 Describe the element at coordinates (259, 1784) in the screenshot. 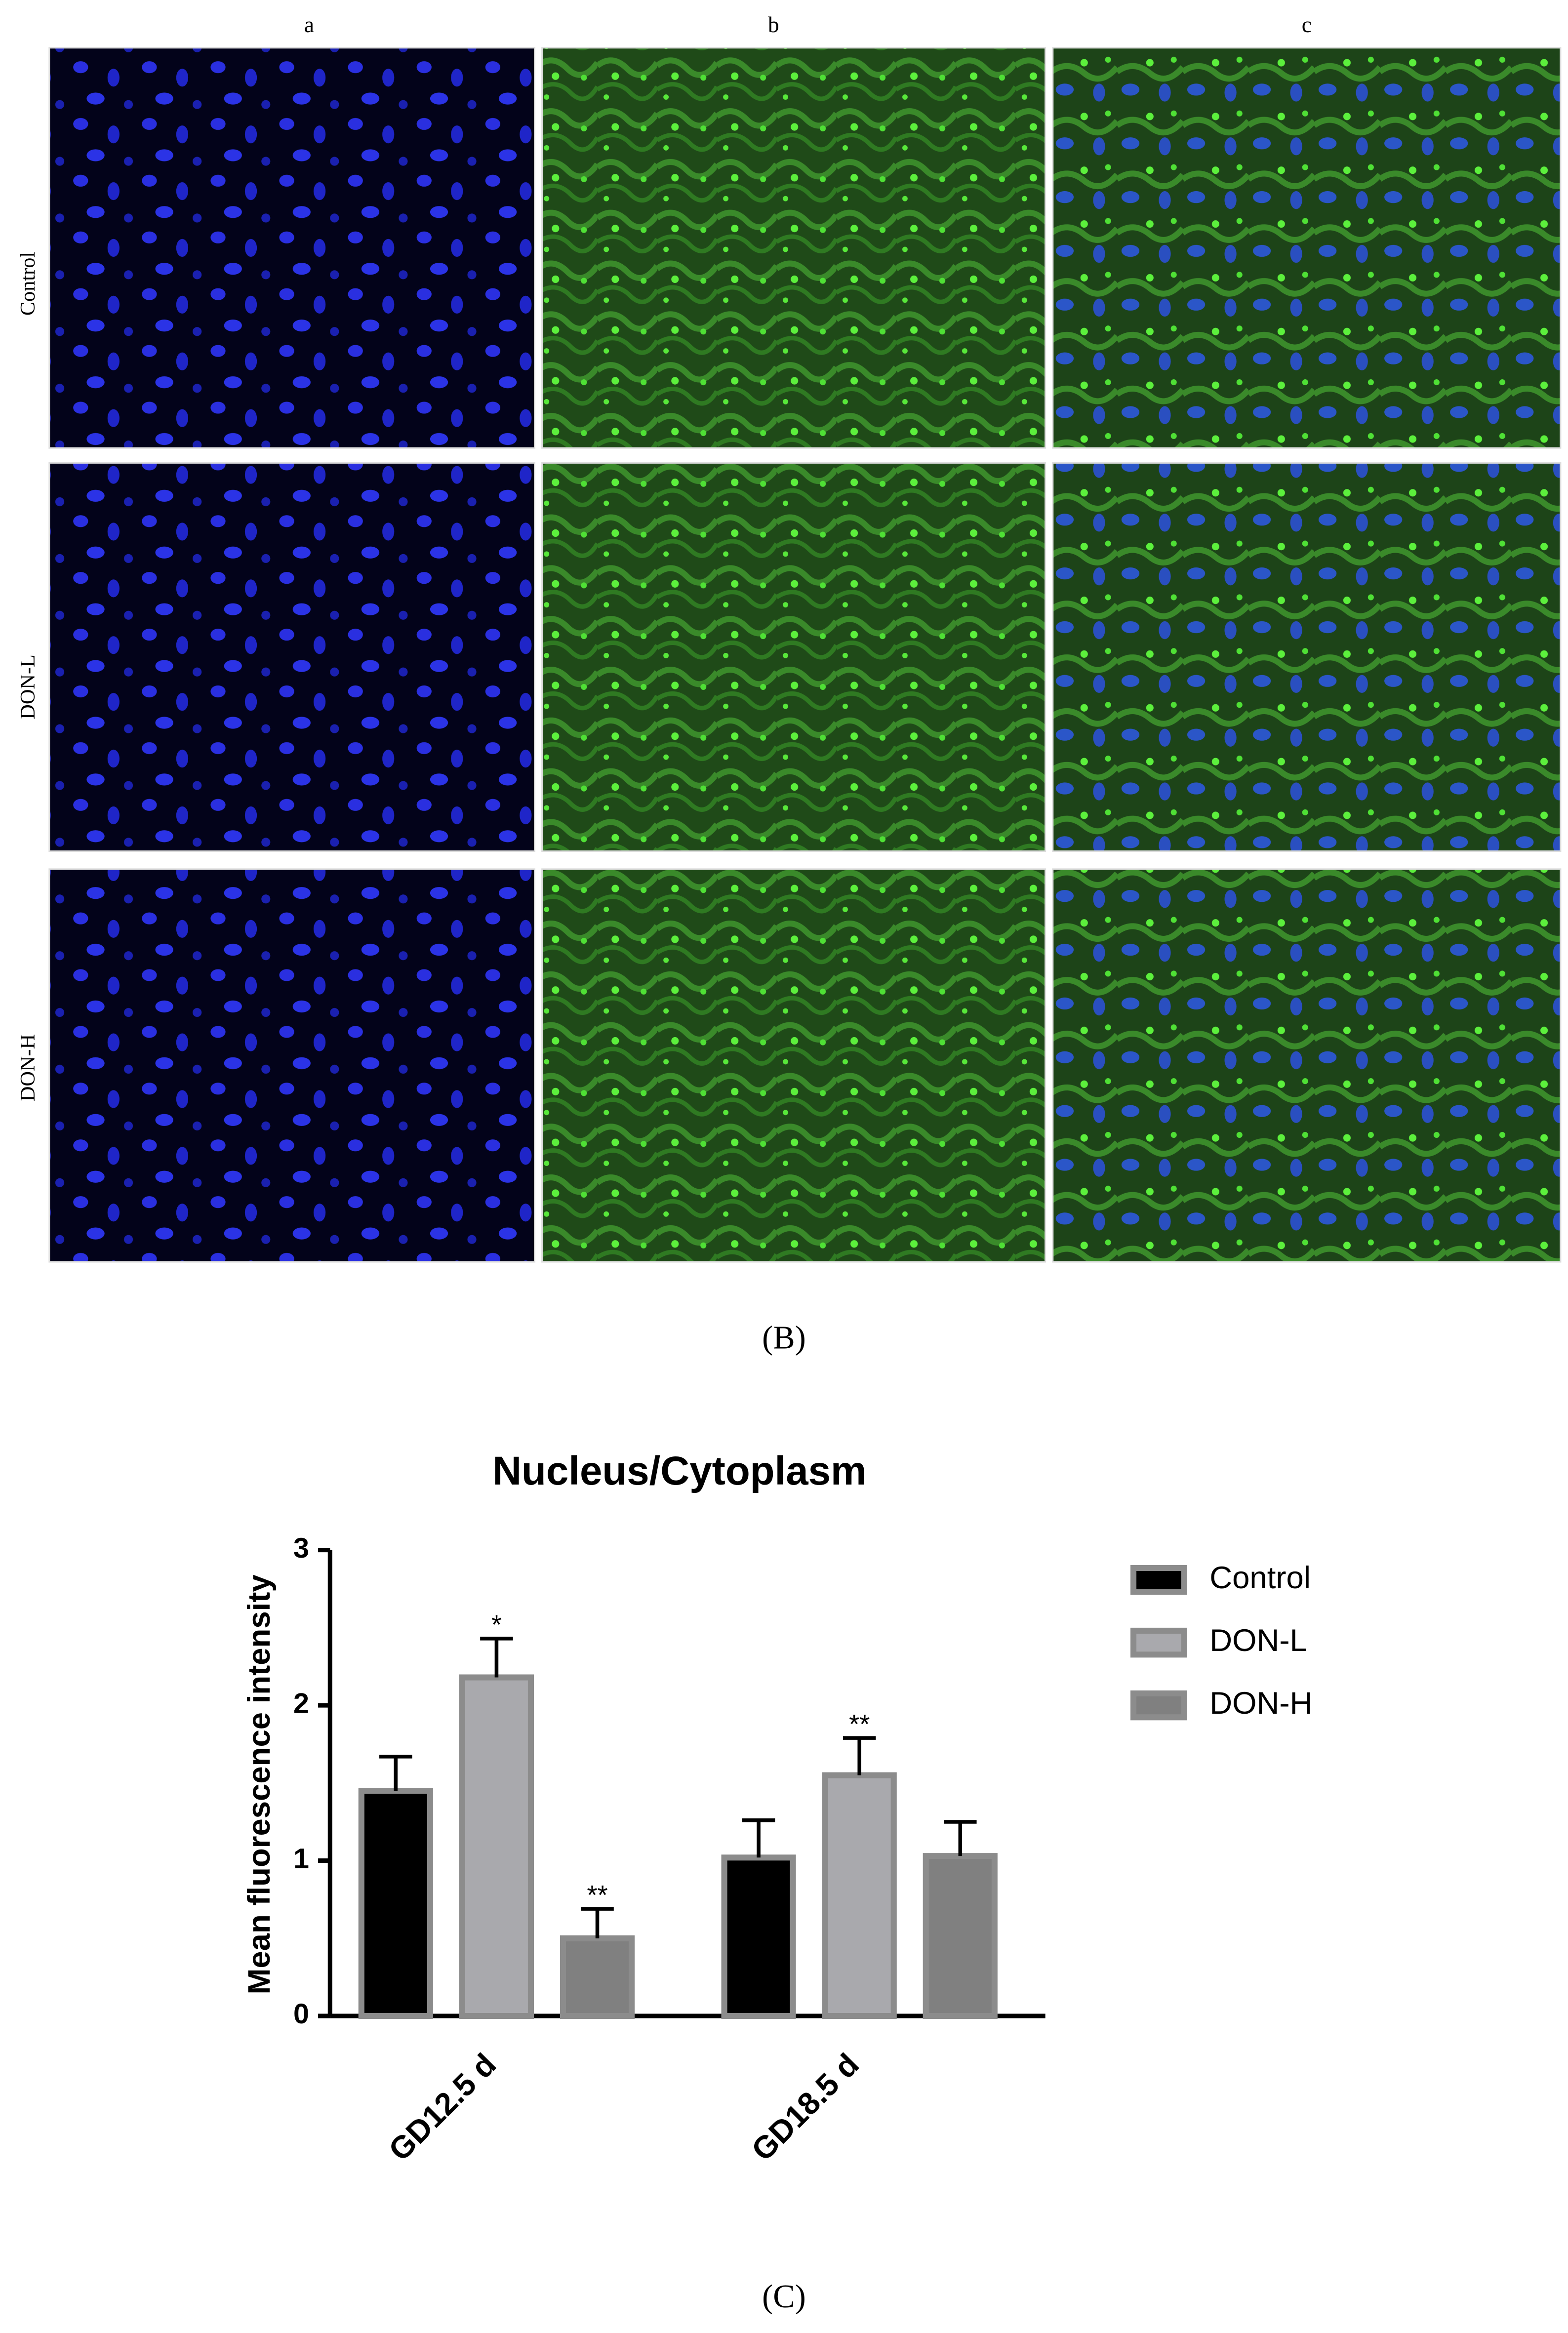

I see `y-axis-label: Mean fluorescence intensity` at that location.